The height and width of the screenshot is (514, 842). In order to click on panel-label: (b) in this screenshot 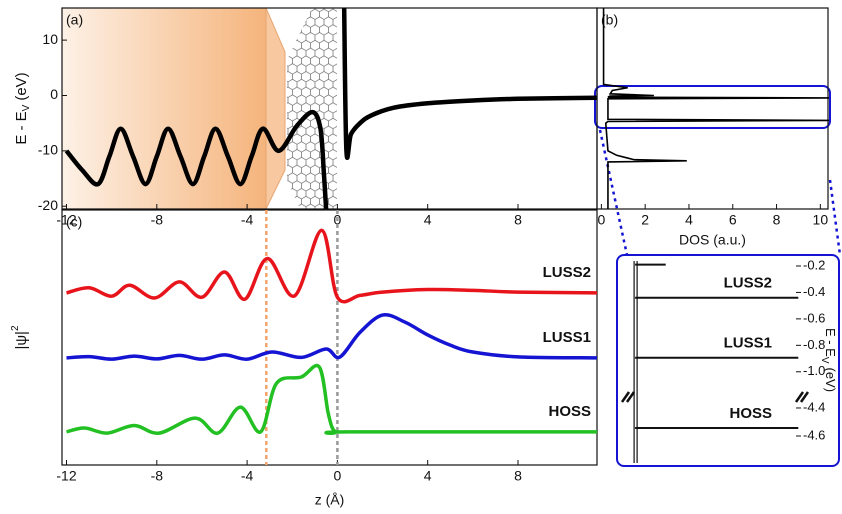, I will do `click(609, 20)`.